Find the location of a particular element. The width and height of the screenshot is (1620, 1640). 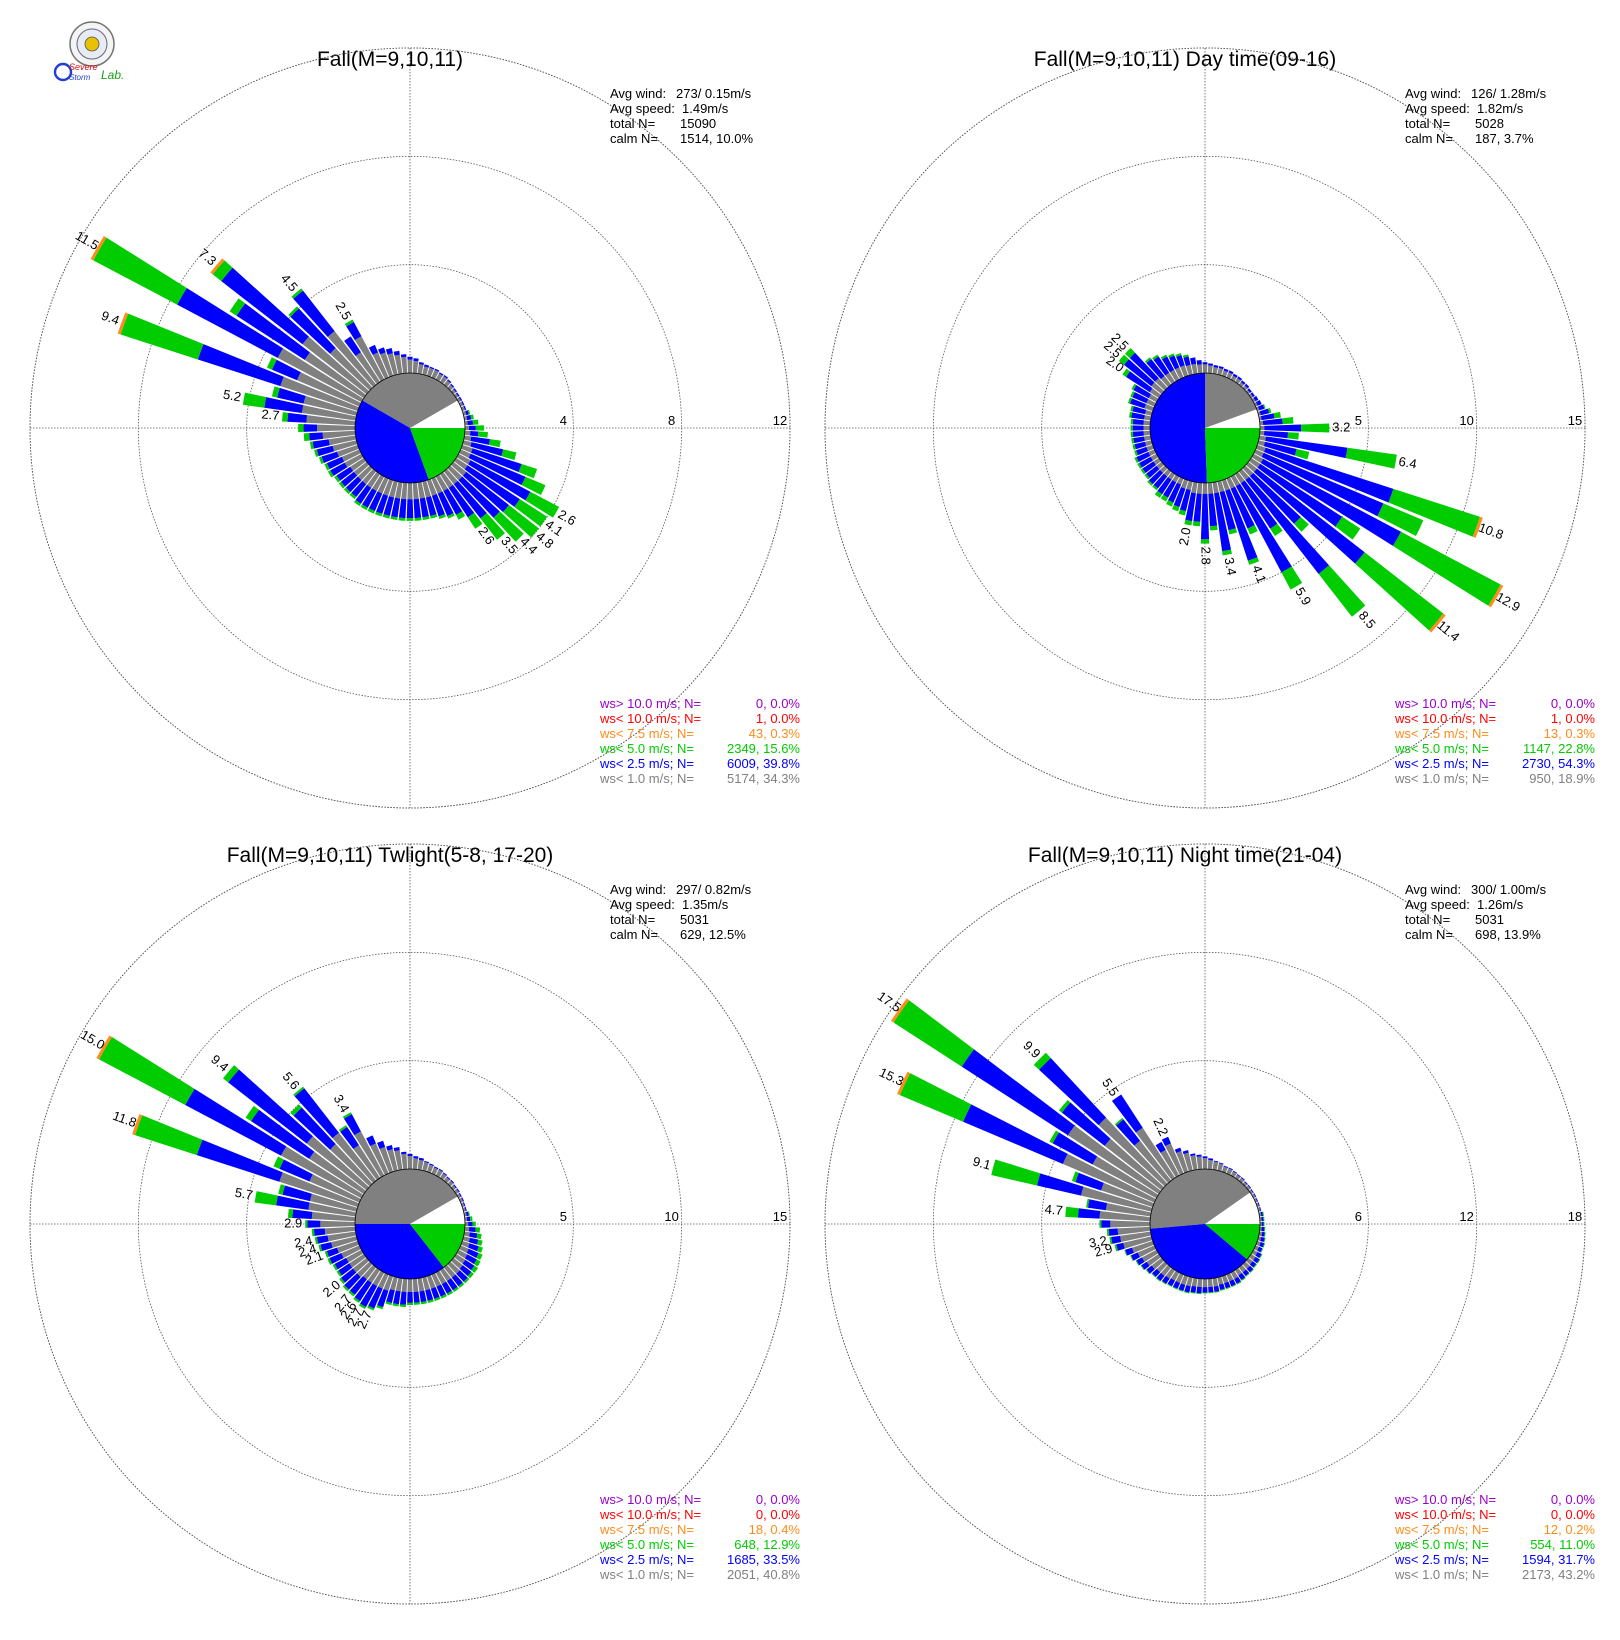

legend-label-lt1: ws< 1.0 m/s; N= is located at coordinates (646, 1574).